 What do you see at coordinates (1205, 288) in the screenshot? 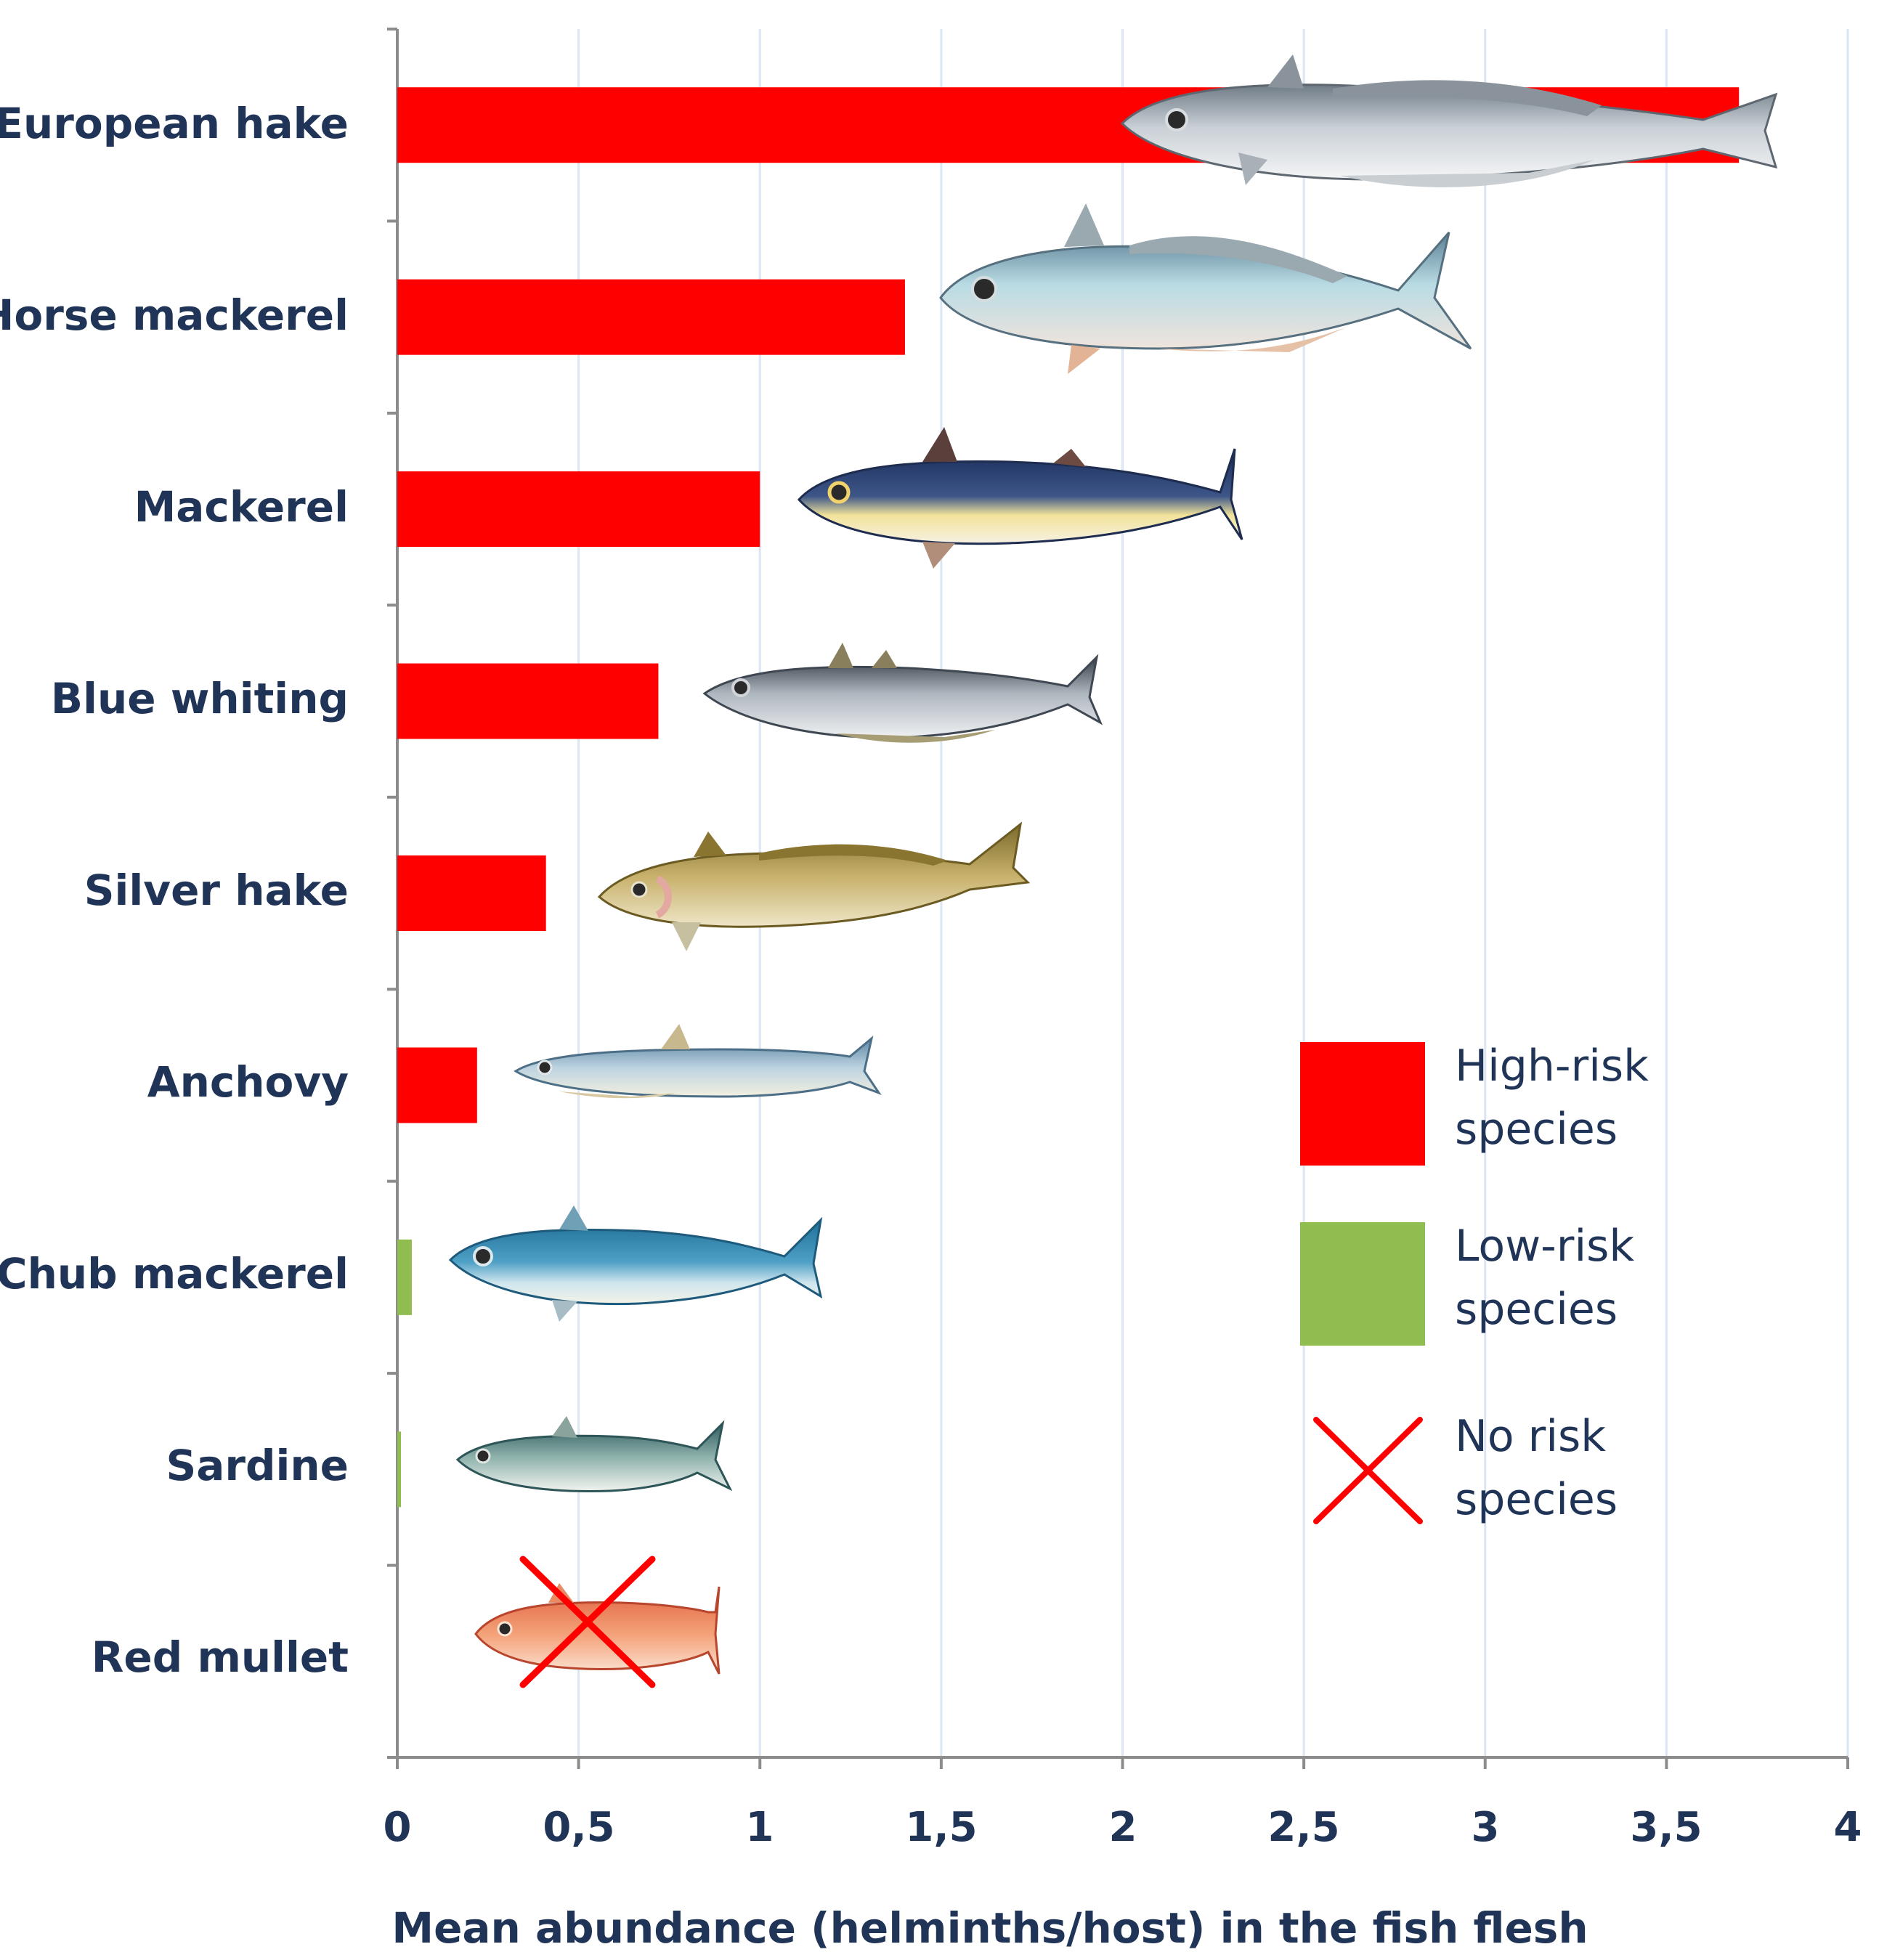
I see `horse-mackerel-icon` at bounding box center [1205, 288].